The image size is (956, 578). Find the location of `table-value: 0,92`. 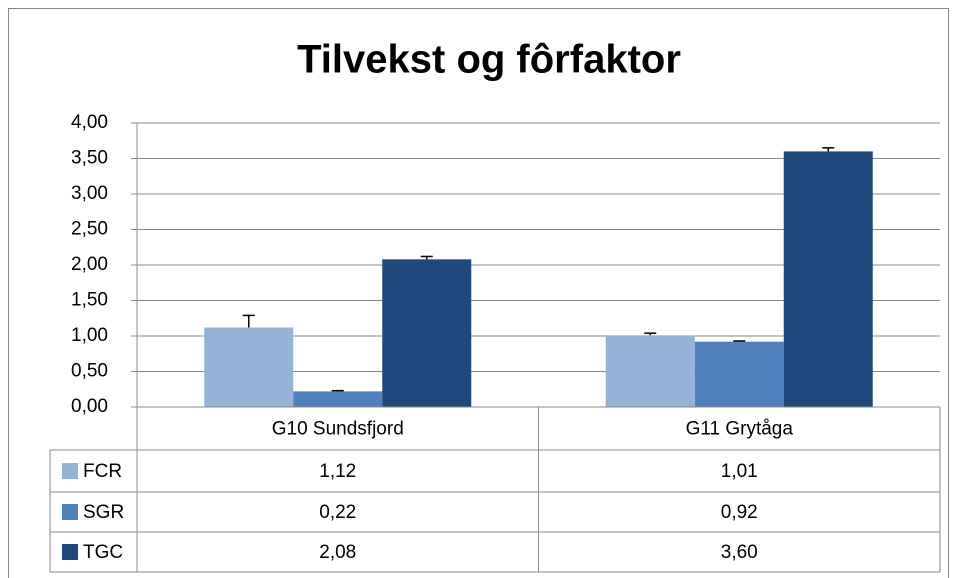

table-value: 0,92 is located at coordinates (739, 512).